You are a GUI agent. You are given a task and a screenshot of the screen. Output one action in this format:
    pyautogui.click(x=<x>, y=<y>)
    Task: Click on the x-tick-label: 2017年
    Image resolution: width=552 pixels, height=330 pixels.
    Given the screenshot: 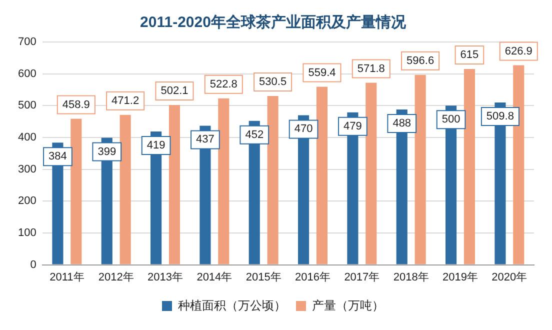 What is the action you would take?
    pyautogui.click(x=362, y=277)
    